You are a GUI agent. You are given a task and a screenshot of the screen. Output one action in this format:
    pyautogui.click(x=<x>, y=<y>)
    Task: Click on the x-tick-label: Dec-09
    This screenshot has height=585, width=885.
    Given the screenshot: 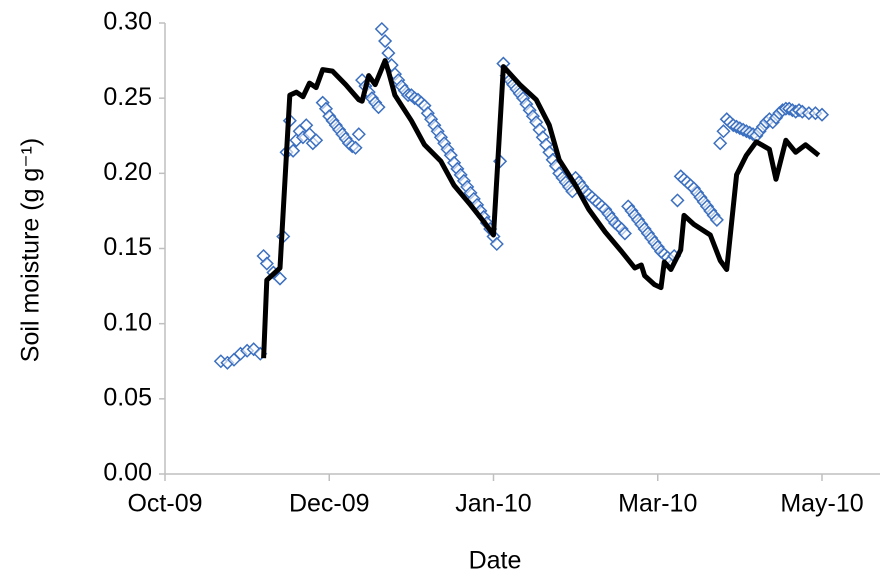 What is the action you would take?
    pyautogui.click(x=329, y=504)
    